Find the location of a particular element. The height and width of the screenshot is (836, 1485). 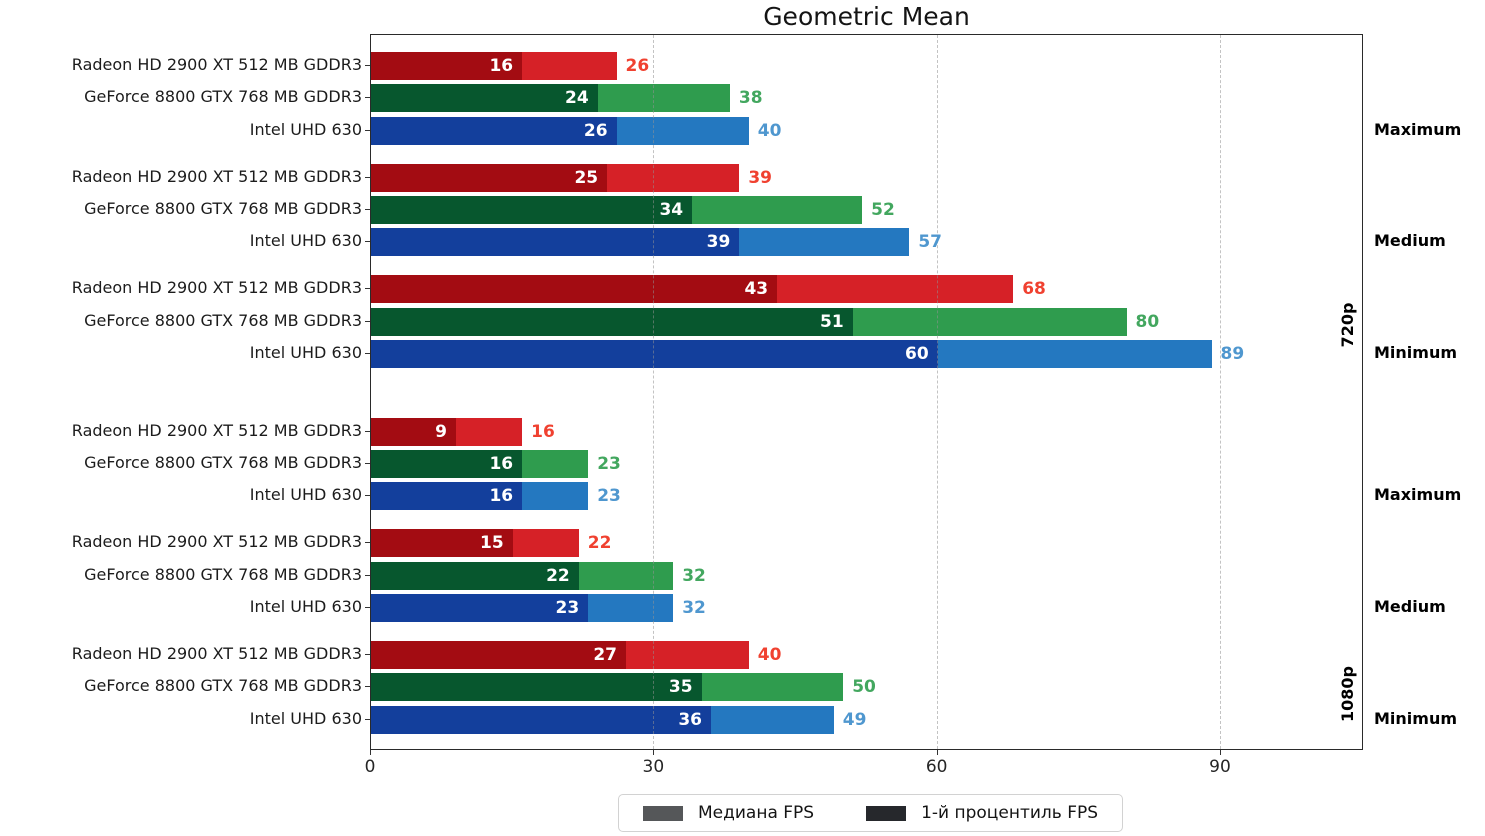

bar-value-percentile: 34 is located at coordinates (671, 210).